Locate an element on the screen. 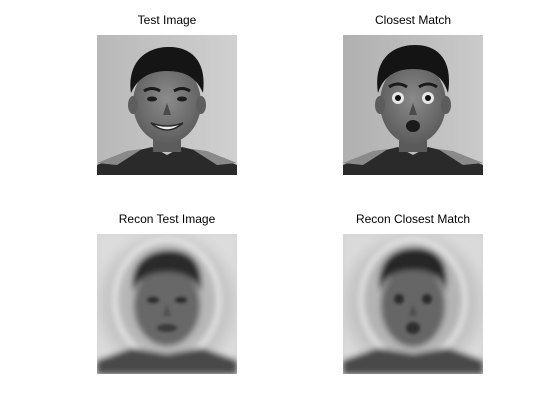 This screenshot has width=560, height=420. panel-title-closest-match: Closest Match is located at coordinates (413, 20).